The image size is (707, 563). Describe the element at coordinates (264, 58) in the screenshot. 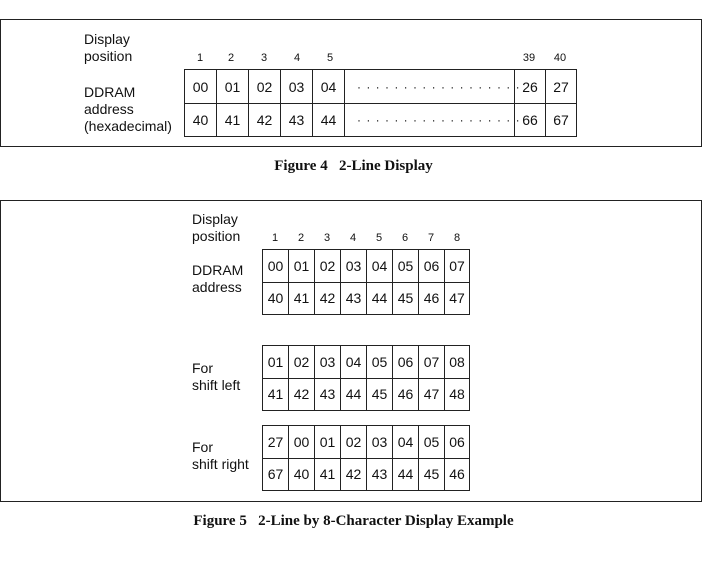

I see `fig4-pos-3: 3` at that location.